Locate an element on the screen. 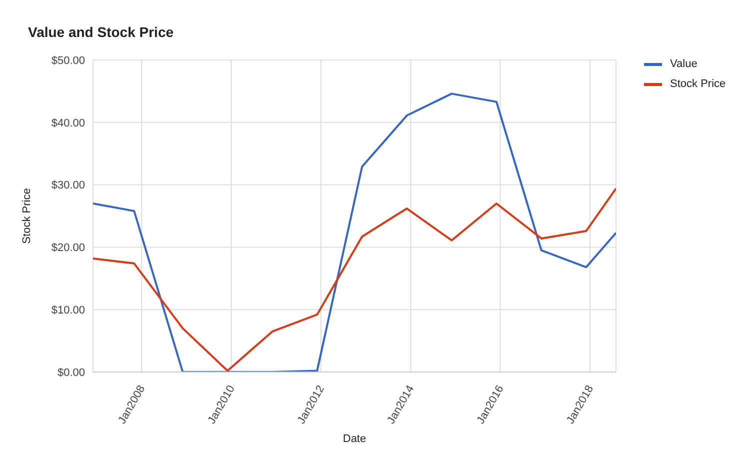 Image resolution: width=754 pixels, height=470 pixels. legend-label: Stock Price is located at coordinates (698, 84).